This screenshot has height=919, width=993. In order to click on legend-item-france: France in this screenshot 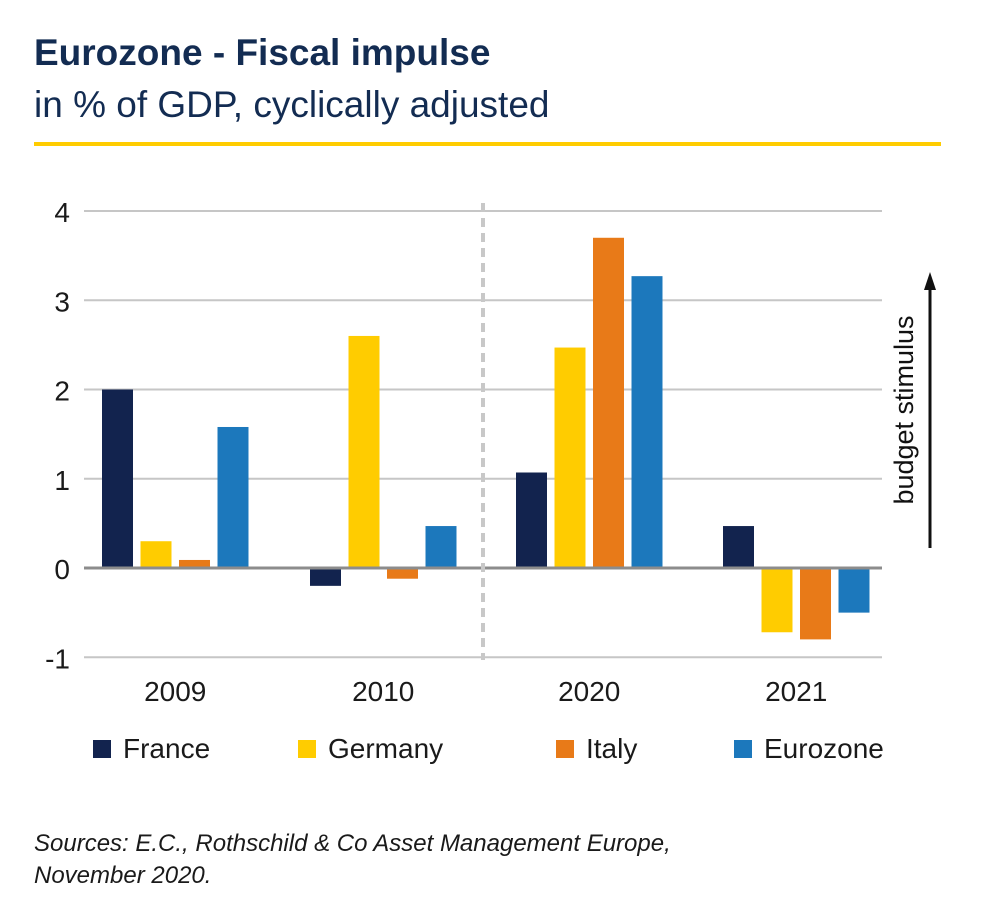, I will do `click(151, 749)`.